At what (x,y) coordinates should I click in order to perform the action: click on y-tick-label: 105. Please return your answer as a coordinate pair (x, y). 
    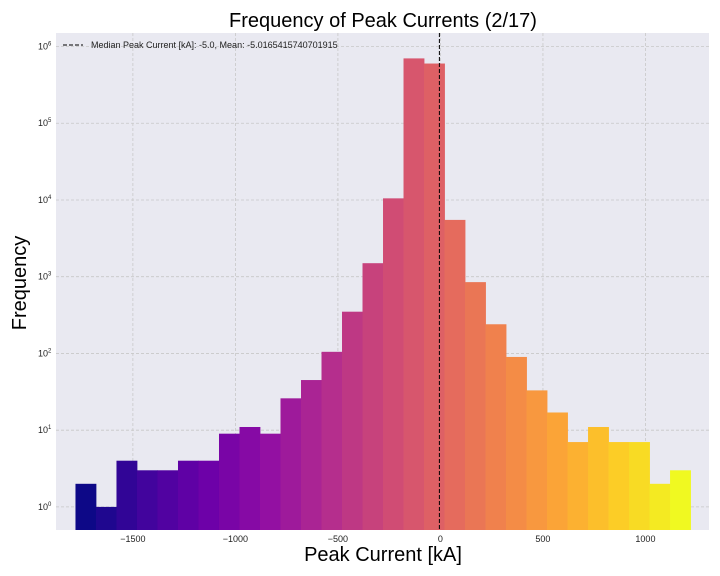
    Looking at the image, I should click on (45, 123).